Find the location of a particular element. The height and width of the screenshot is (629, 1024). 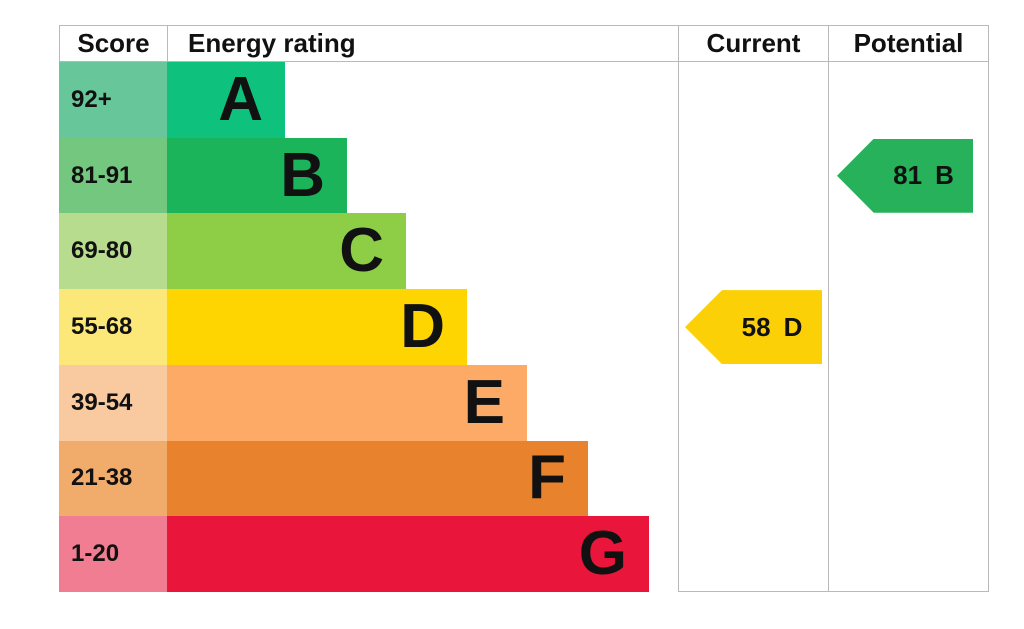

current-score-value: 58 is located at coordinates (756, 326).